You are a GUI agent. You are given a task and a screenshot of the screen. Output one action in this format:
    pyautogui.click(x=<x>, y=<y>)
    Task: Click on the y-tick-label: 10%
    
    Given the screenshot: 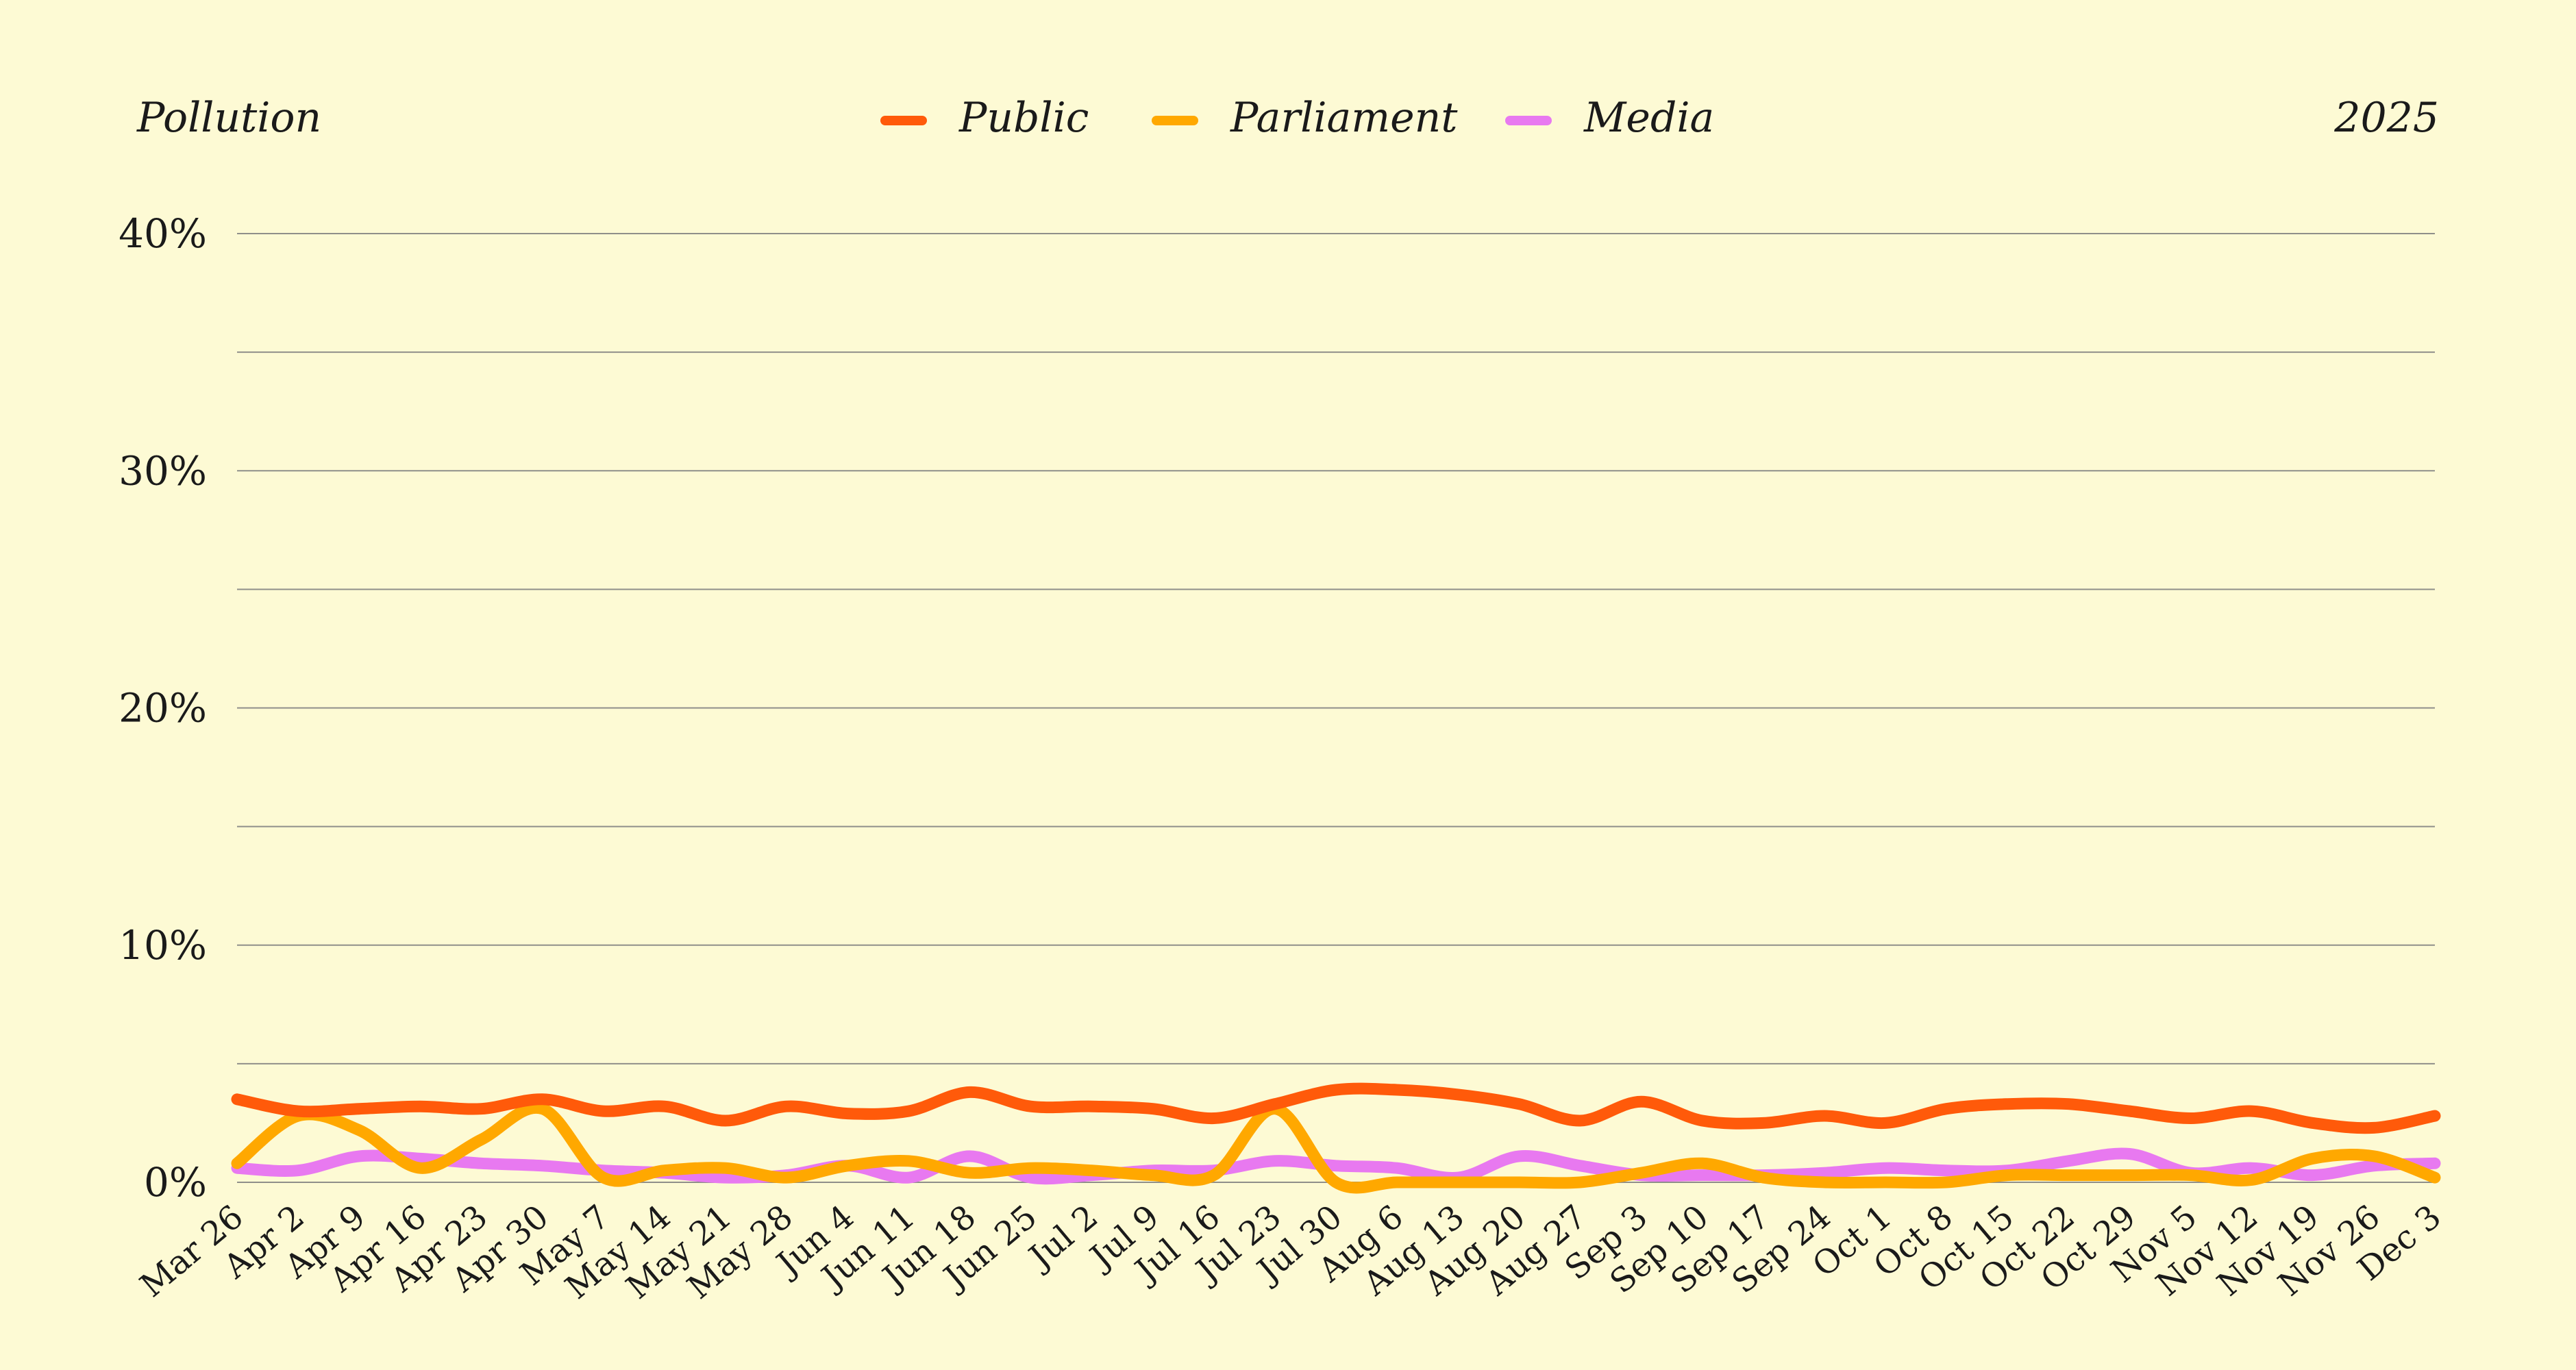 What is the action you would take?
    pyautogui.click(x=163, y=945)
    